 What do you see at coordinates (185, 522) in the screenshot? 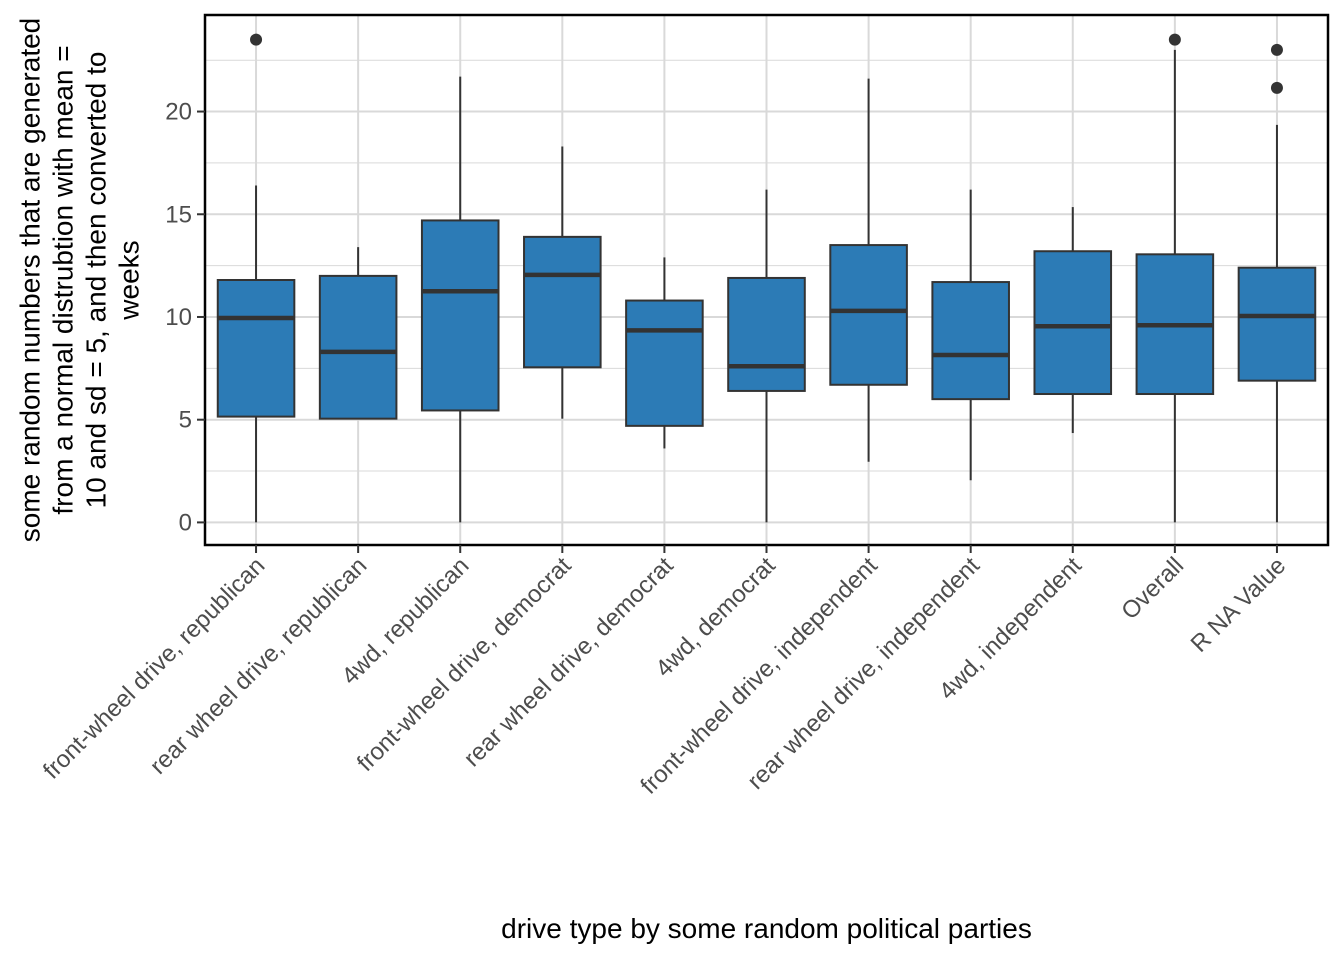
I see `y-tick-label: 0` at bounding box center [185, 522].